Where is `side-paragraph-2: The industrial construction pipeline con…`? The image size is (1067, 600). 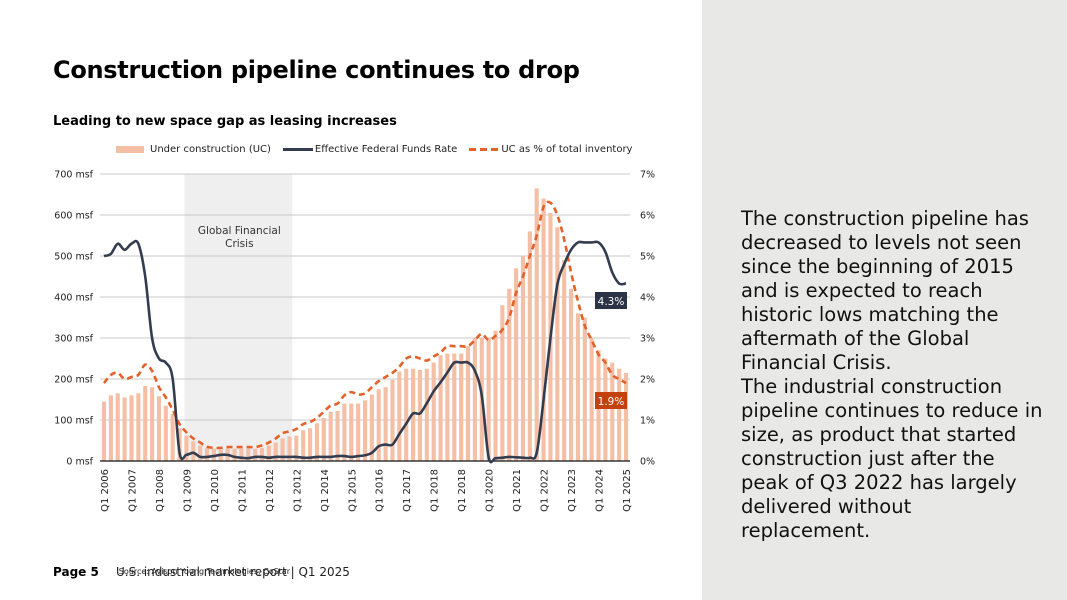
side-paragraph-2: The industrial construction pipeline con… is located at coordinates (892, 458).